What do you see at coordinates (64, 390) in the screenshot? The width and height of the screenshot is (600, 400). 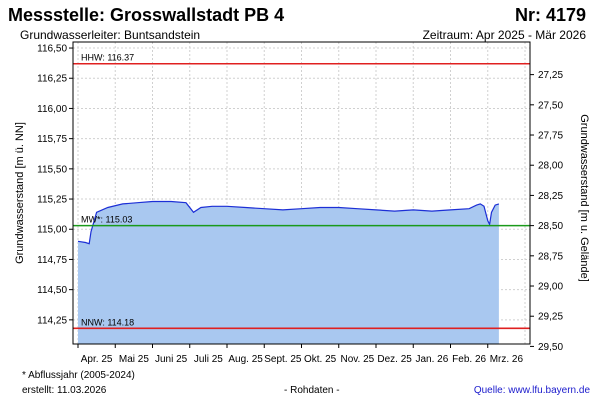 I see `created-date: erstellt: 11.03.2026` at bounding box center [64, 390].